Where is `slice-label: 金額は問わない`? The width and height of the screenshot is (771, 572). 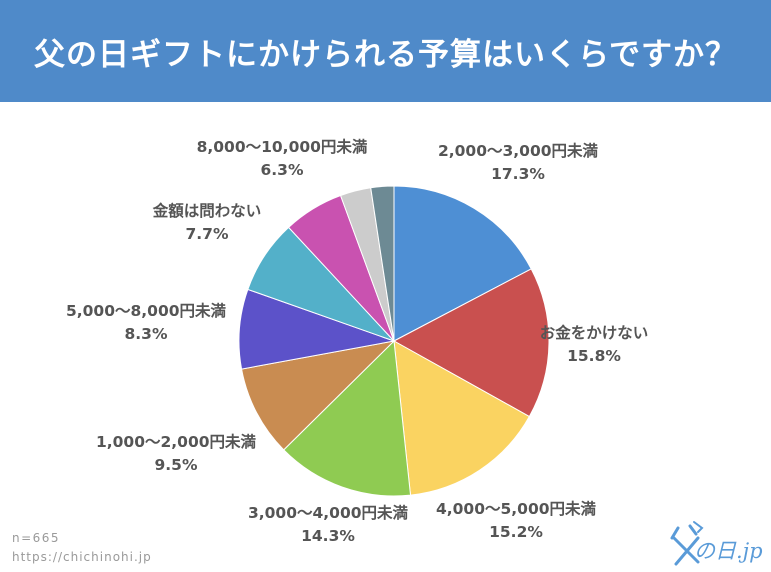 slice-label: 金額は問わない is located at coordinates (207, 210).